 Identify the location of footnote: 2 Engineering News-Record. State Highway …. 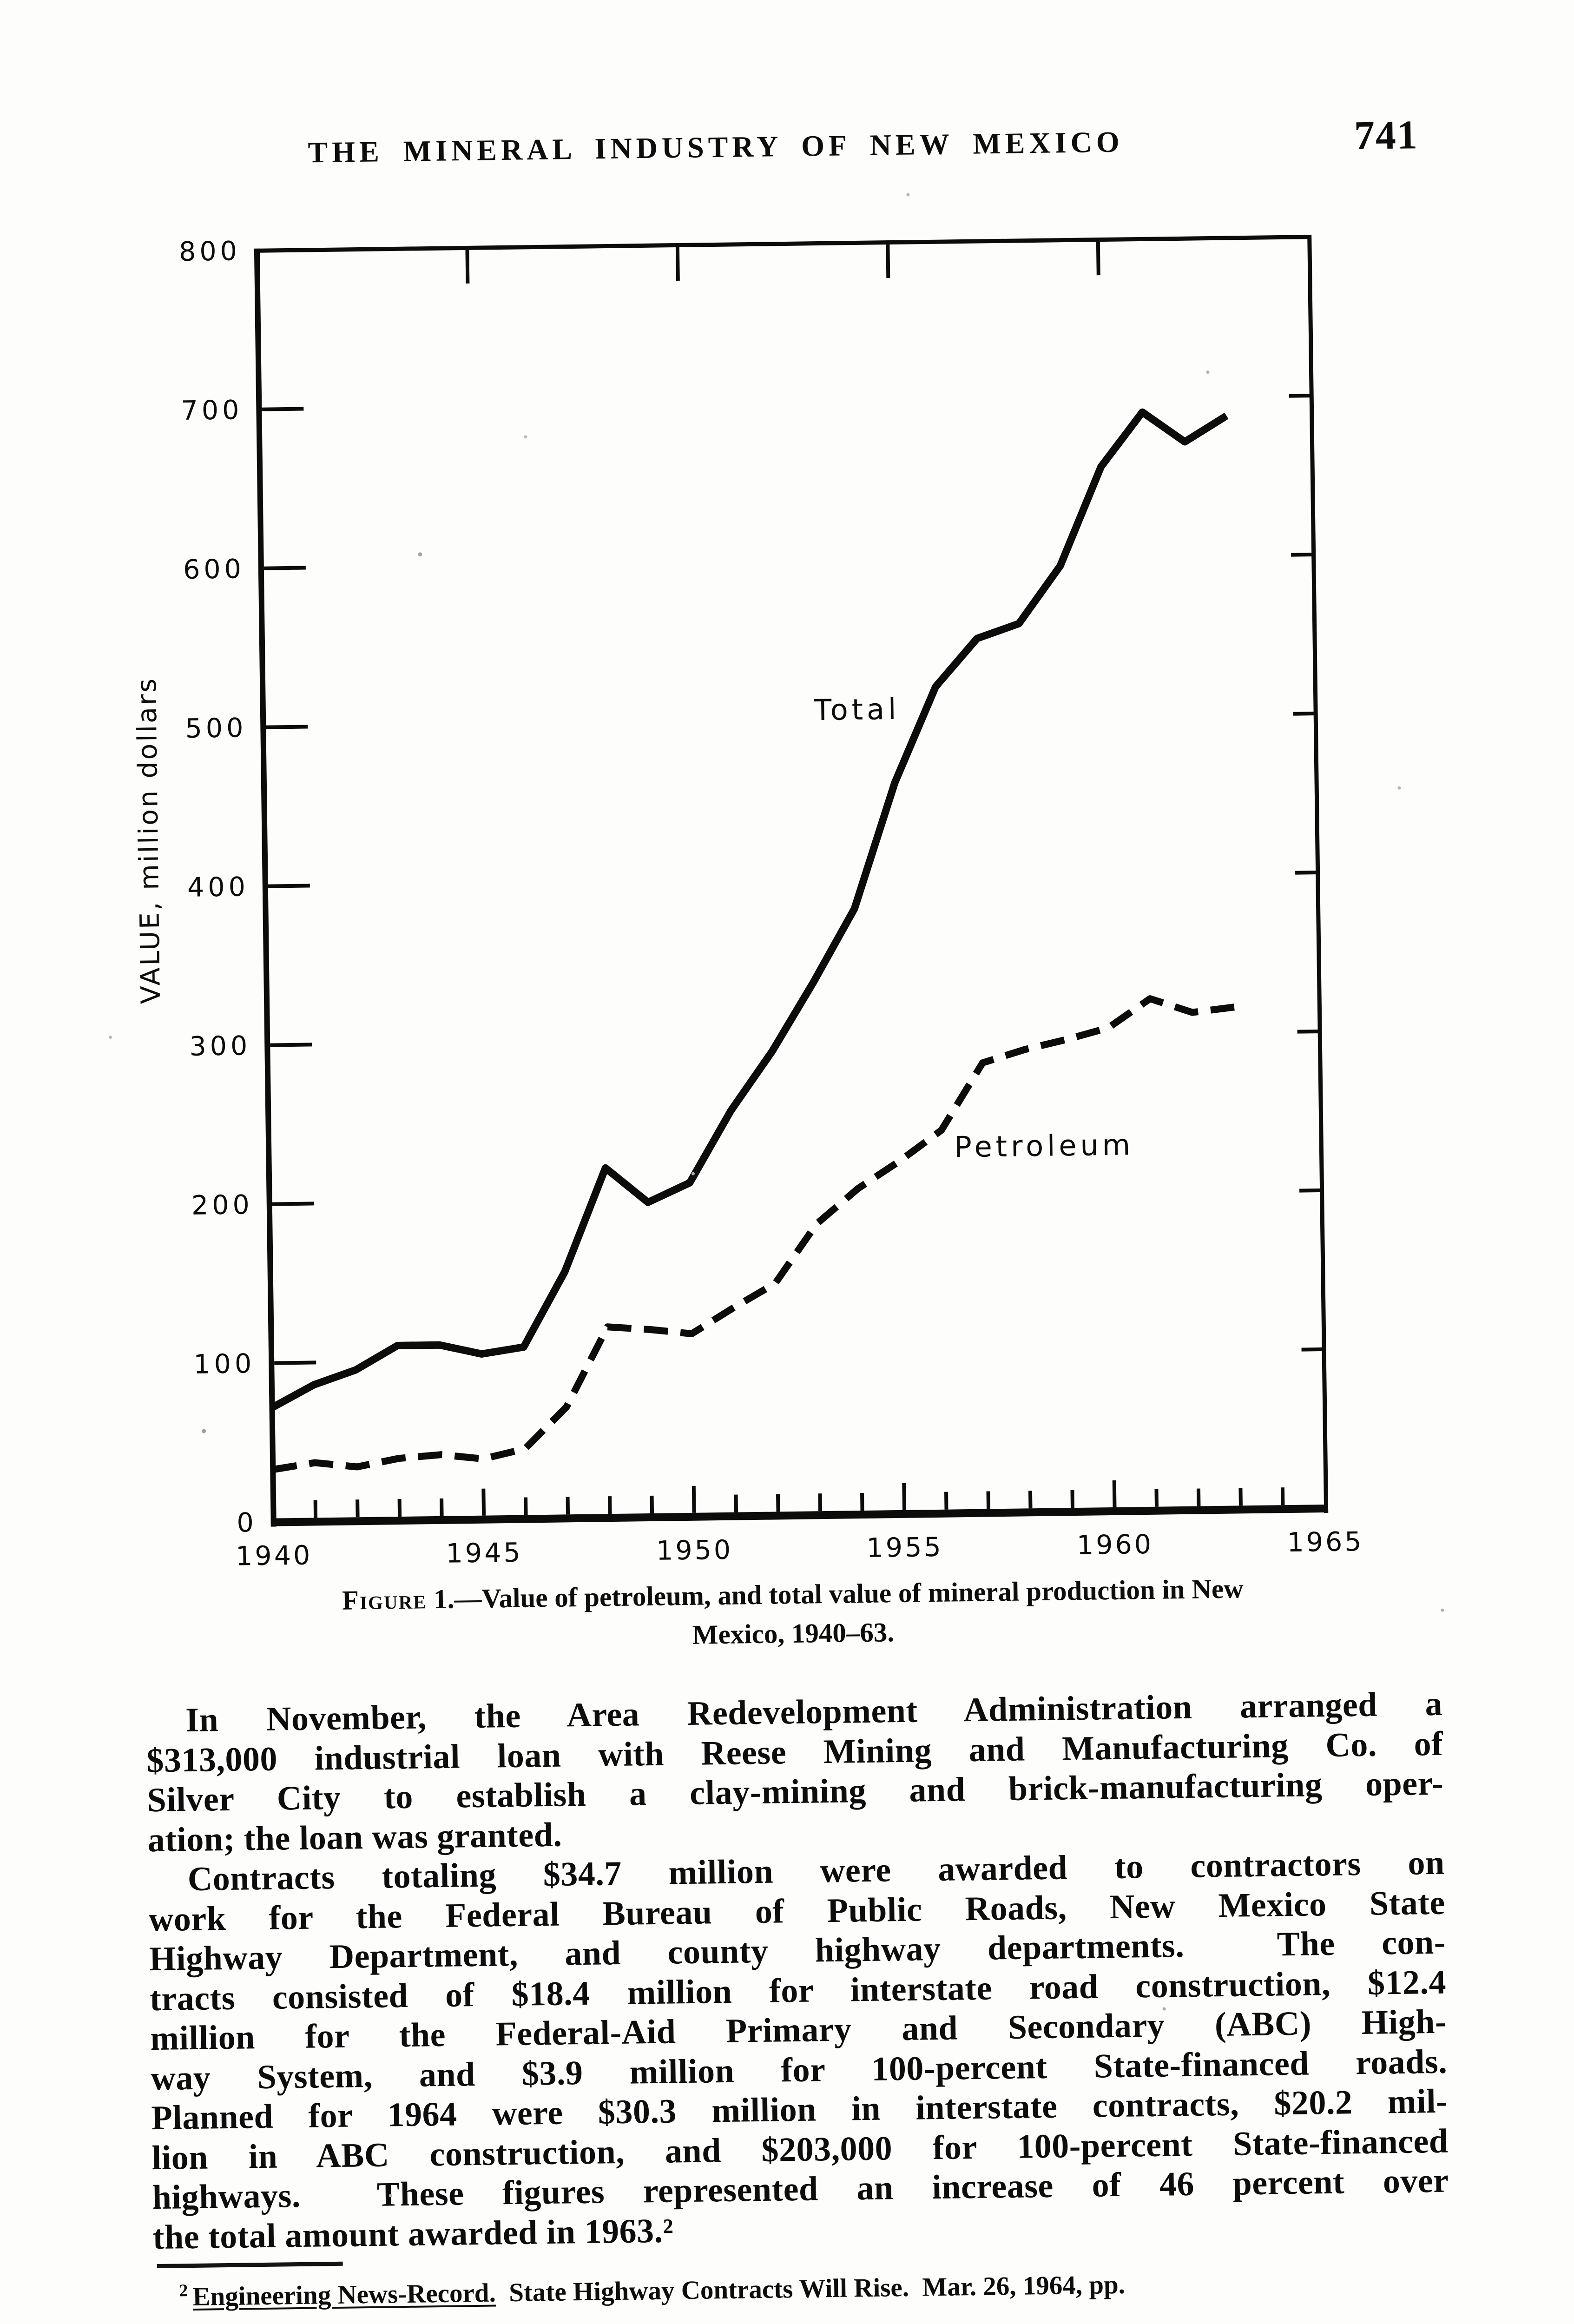
(802, 2293).